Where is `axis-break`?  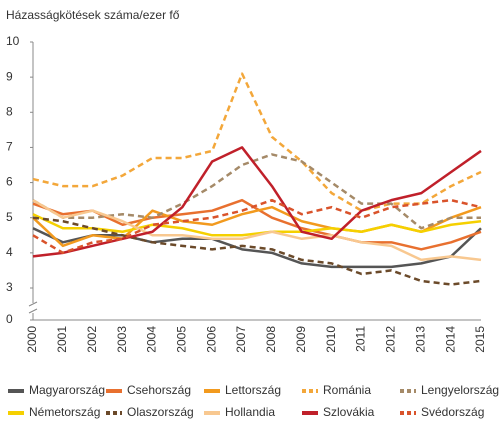 axis-break is located at coordinates (33, 307).